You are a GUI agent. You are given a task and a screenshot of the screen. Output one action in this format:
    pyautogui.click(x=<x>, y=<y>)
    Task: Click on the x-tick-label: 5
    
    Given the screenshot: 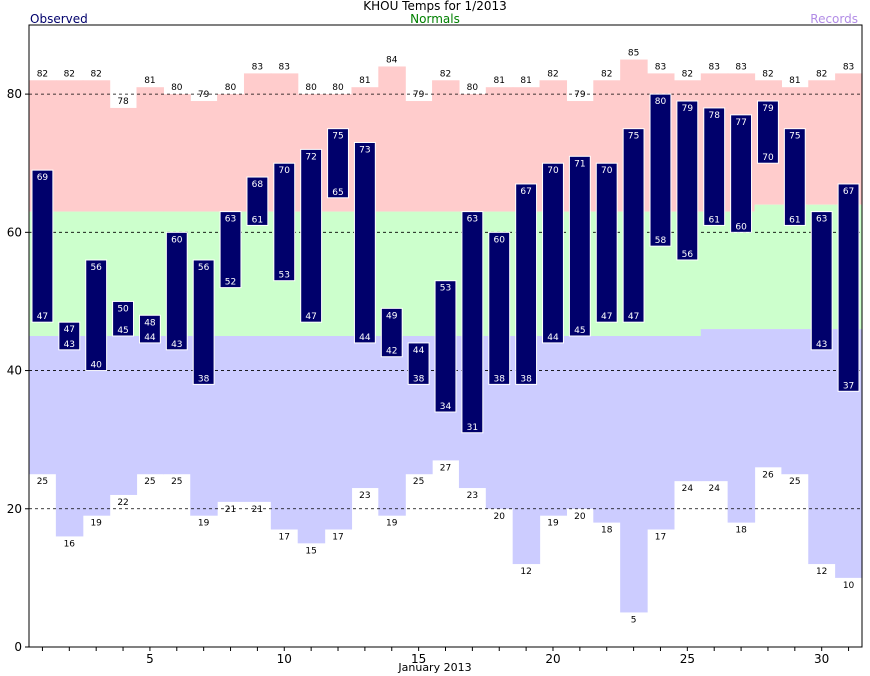 What is the action you would take?
    pyautogui.click(x=150, y=659)
    